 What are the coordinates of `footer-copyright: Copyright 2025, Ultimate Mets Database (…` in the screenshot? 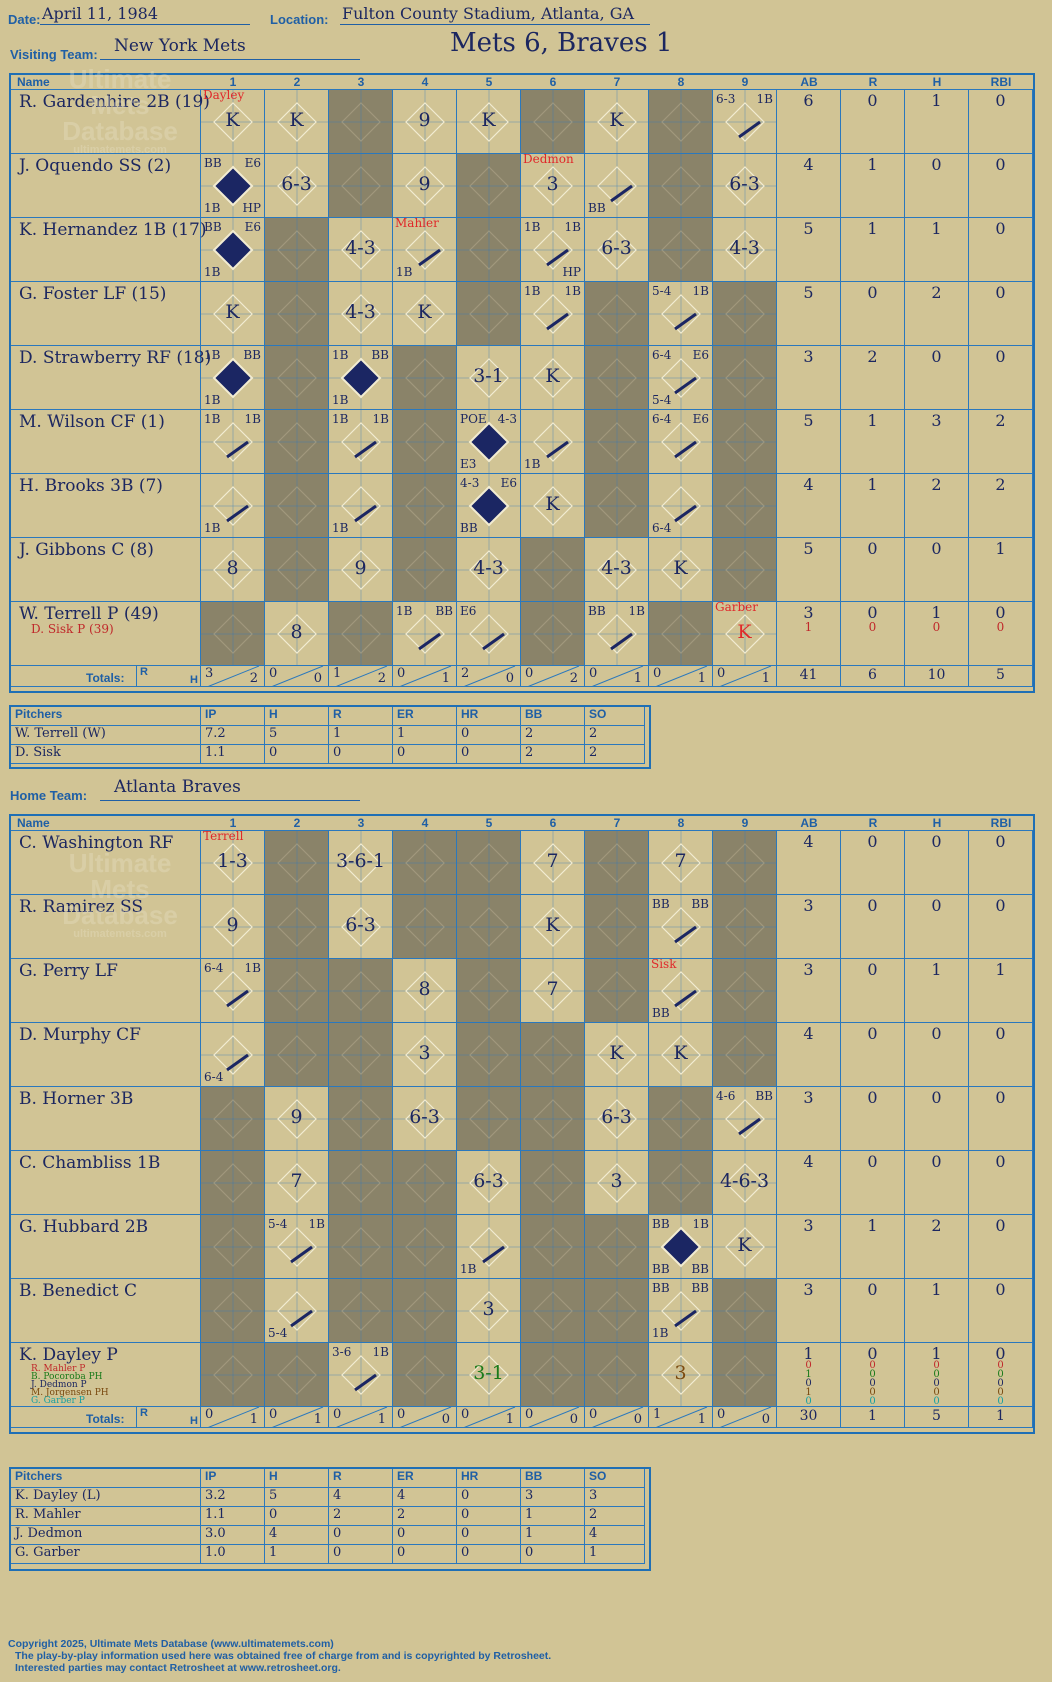 It's located at (171, 1644).